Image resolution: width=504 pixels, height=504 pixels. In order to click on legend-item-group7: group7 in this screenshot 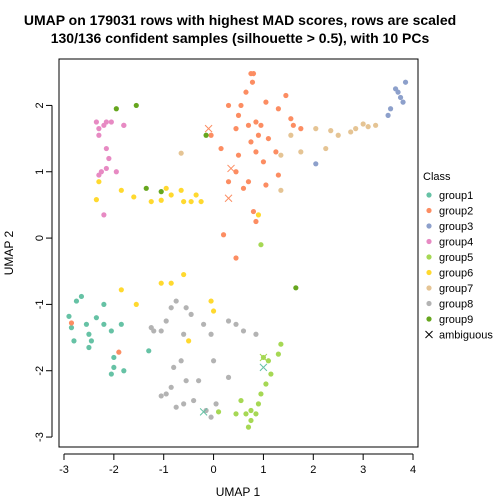, I will do `click(449, 289)`.